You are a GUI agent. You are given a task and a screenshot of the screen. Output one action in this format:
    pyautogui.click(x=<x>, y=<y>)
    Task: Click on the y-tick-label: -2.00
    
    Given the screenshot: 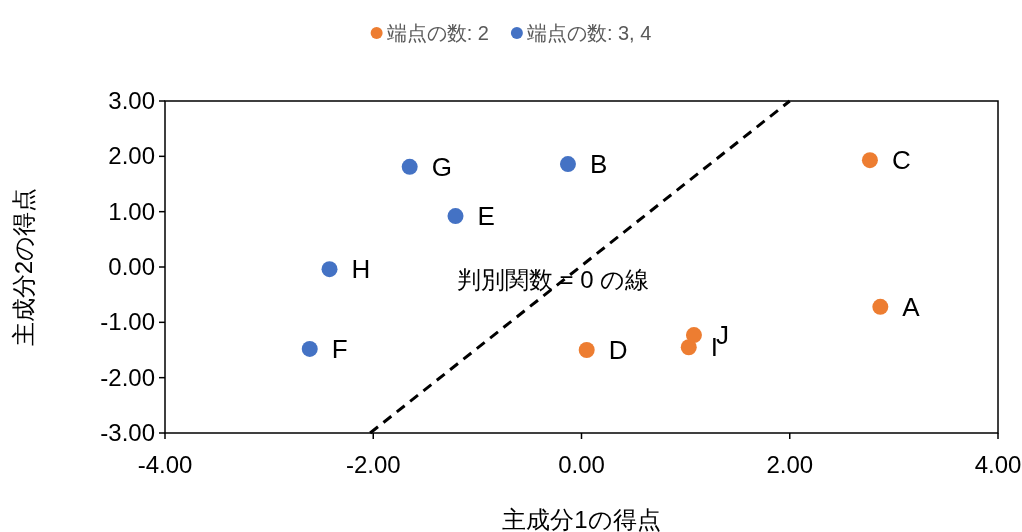 What is the action you would take?
    pyautogui.click(x=127, y=377)
    